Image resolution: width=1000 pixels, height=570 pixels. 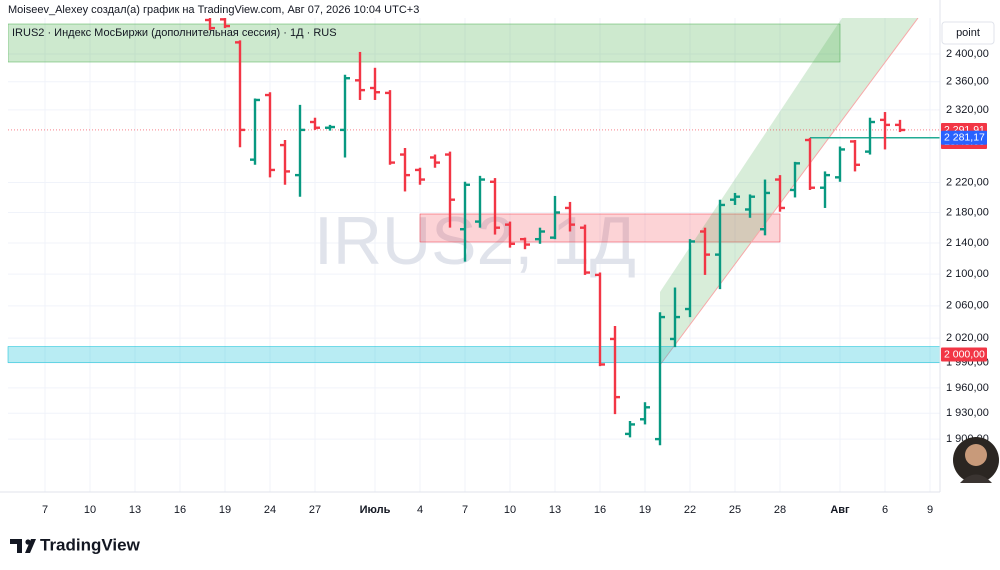 I want to click on scale-button, so click(x=968, y=33).